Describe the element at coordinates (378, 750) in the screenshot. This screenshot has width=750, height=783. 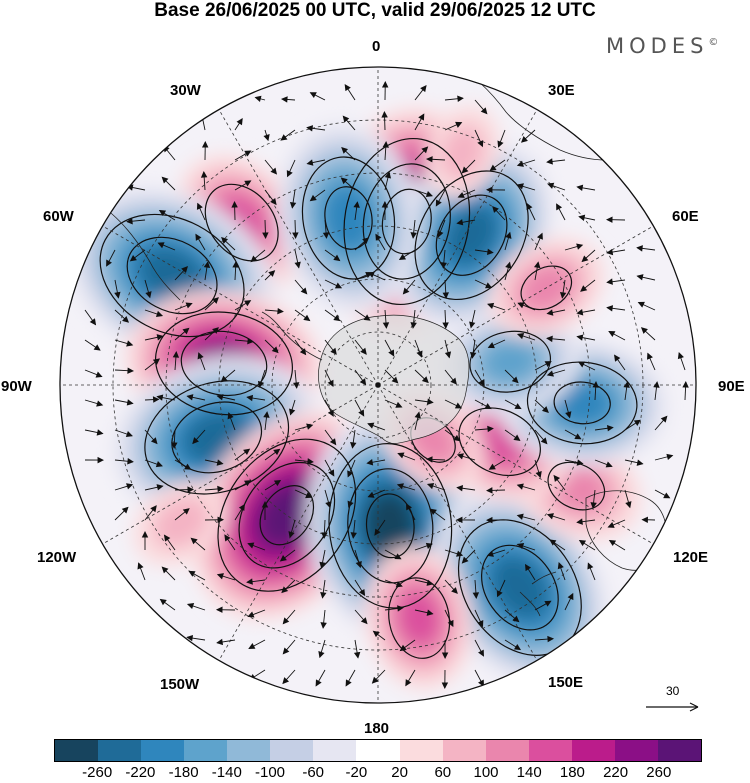
I see `colorbar` at that location.